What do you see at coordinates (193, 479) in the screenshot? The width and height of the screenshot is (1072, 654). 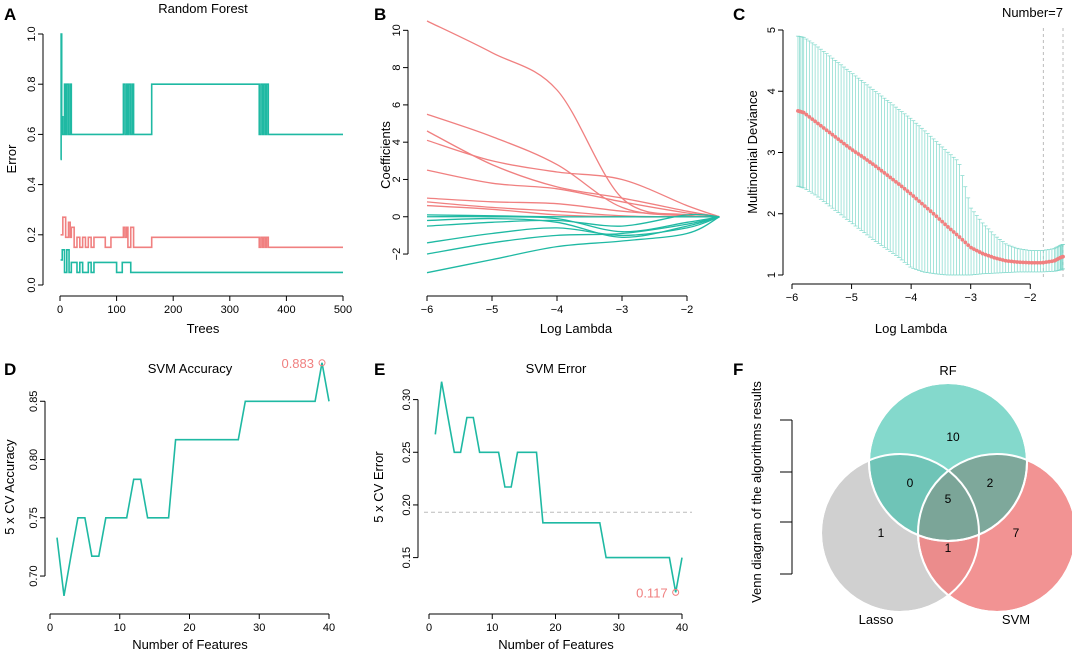 I see `panel-d-accuracy-line` at bounding box center [193, 479].